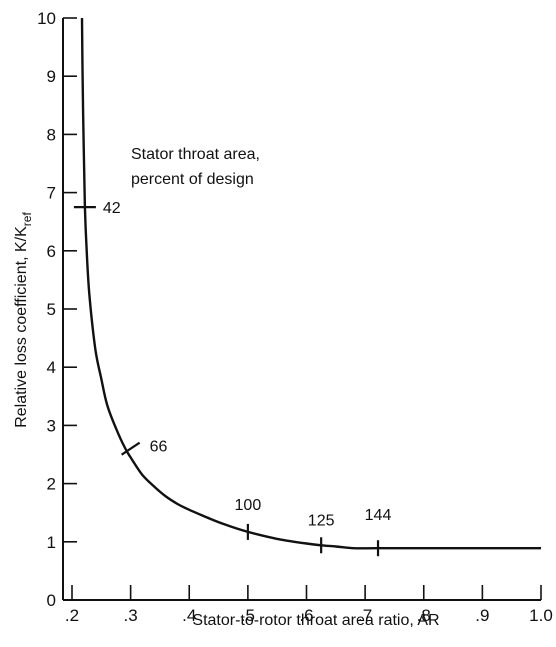 The image size is (556, 647). Describe the element at coordinates (112, 208) in the screenshot. I see `marker-label: 42` at that location.